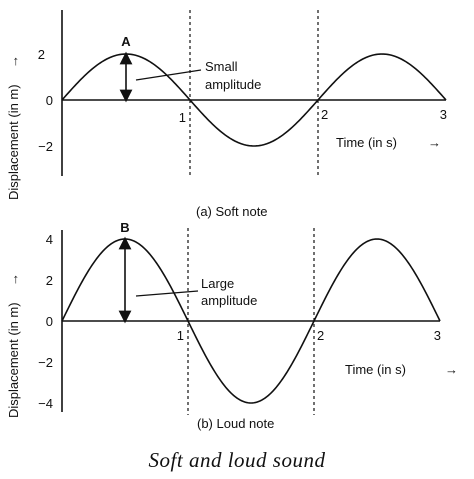  Describe the element at coordinates (45, 403) in the screenshot. I see `y-tick-label: −4` at that location.